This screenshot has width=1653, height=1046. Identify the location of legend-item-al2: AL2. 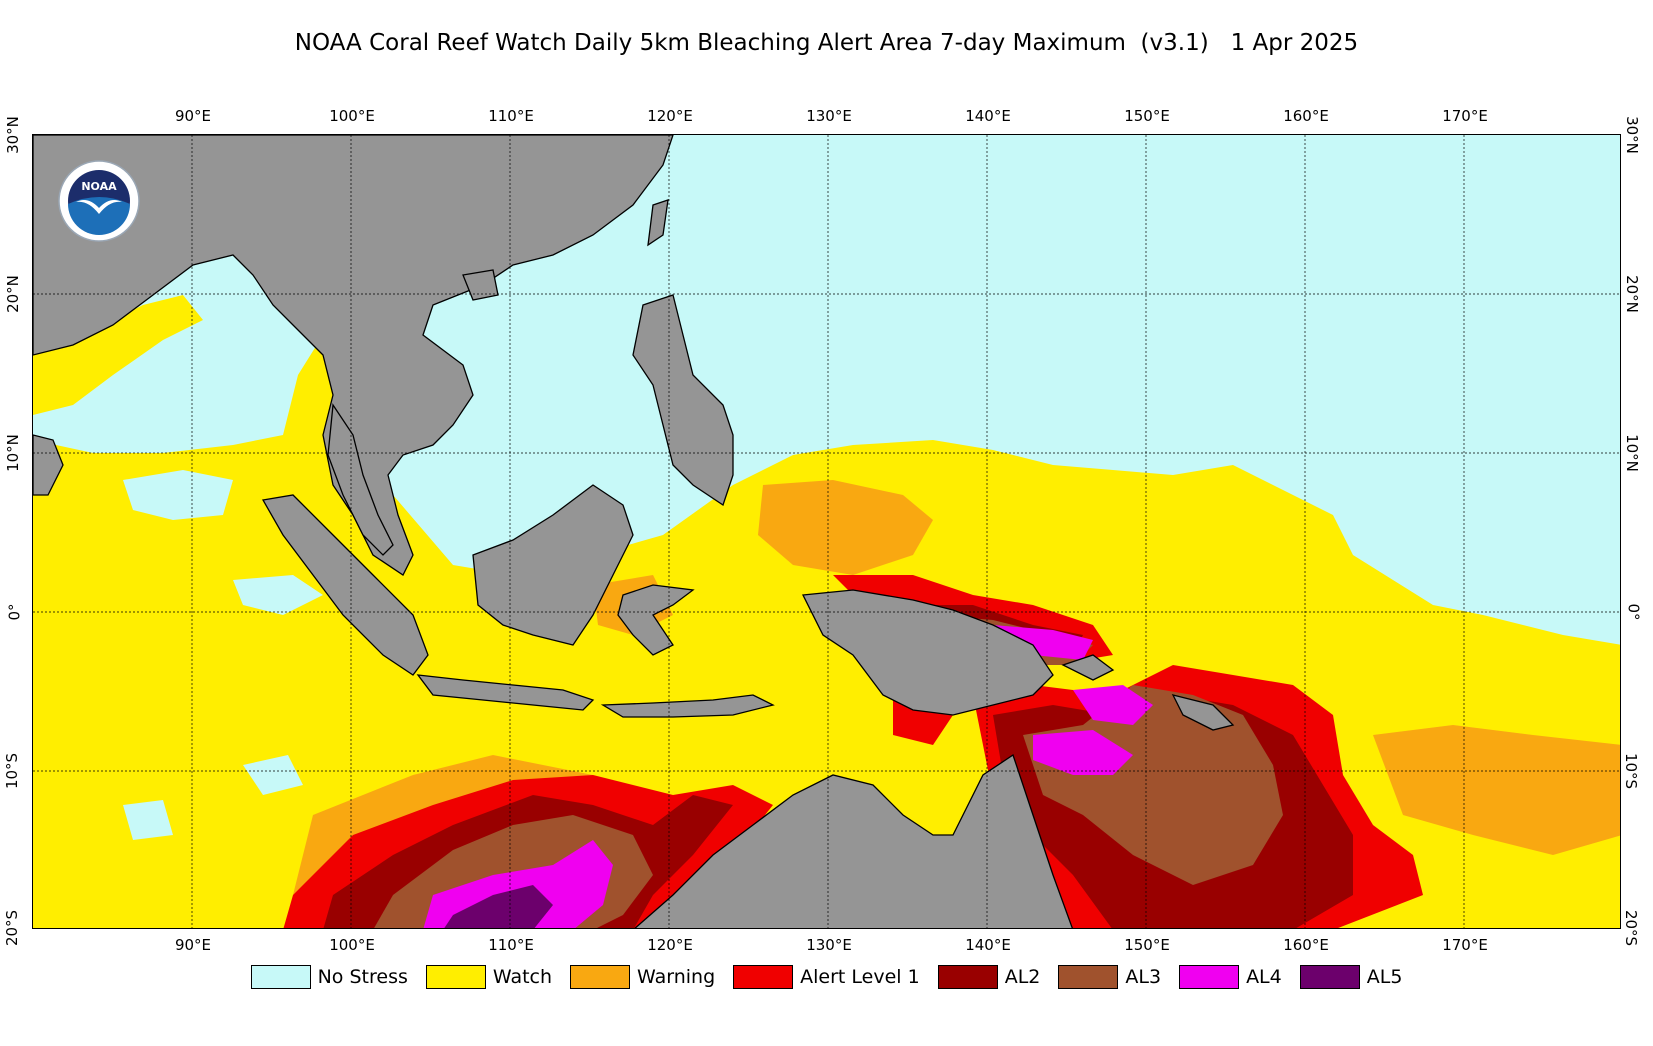
(989, 977).